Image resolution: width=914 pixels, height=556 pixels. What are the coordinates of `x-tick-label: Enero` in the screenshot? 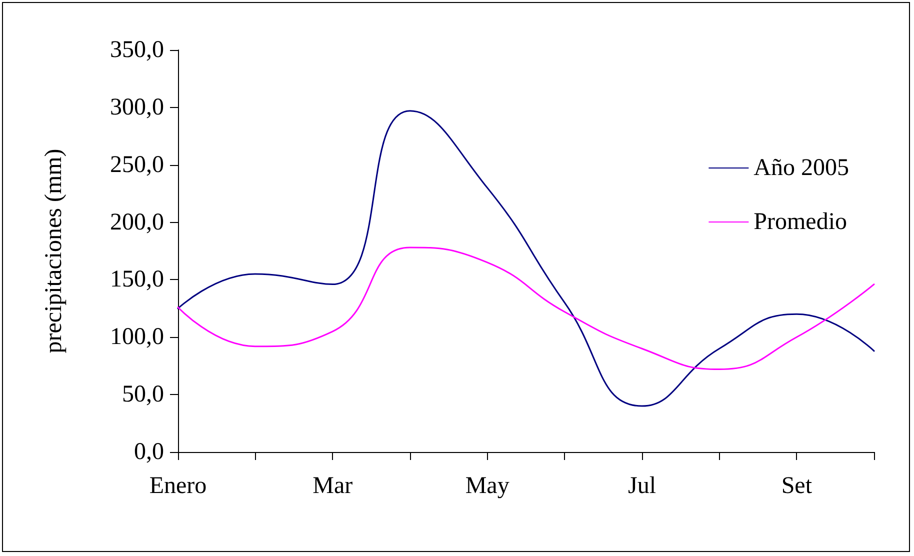 It's located at (178, 486).